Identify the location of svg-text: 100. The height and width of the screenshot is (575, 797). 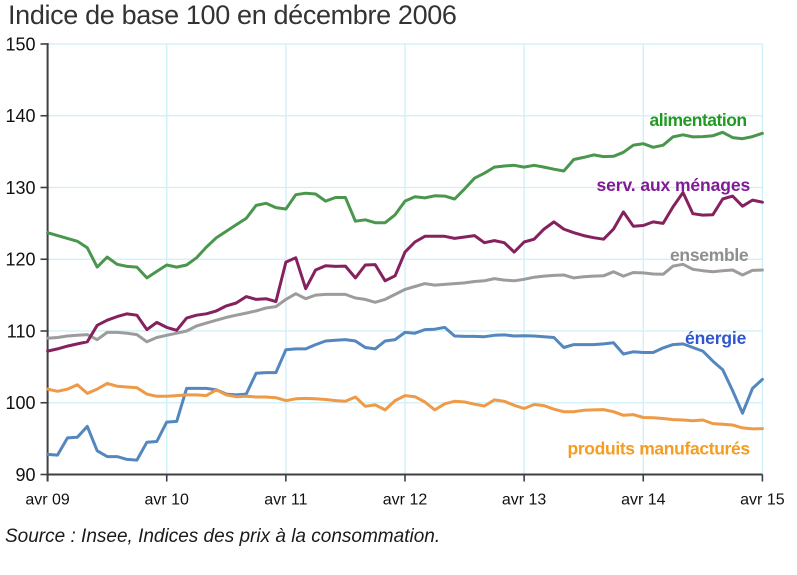
(20, 403).